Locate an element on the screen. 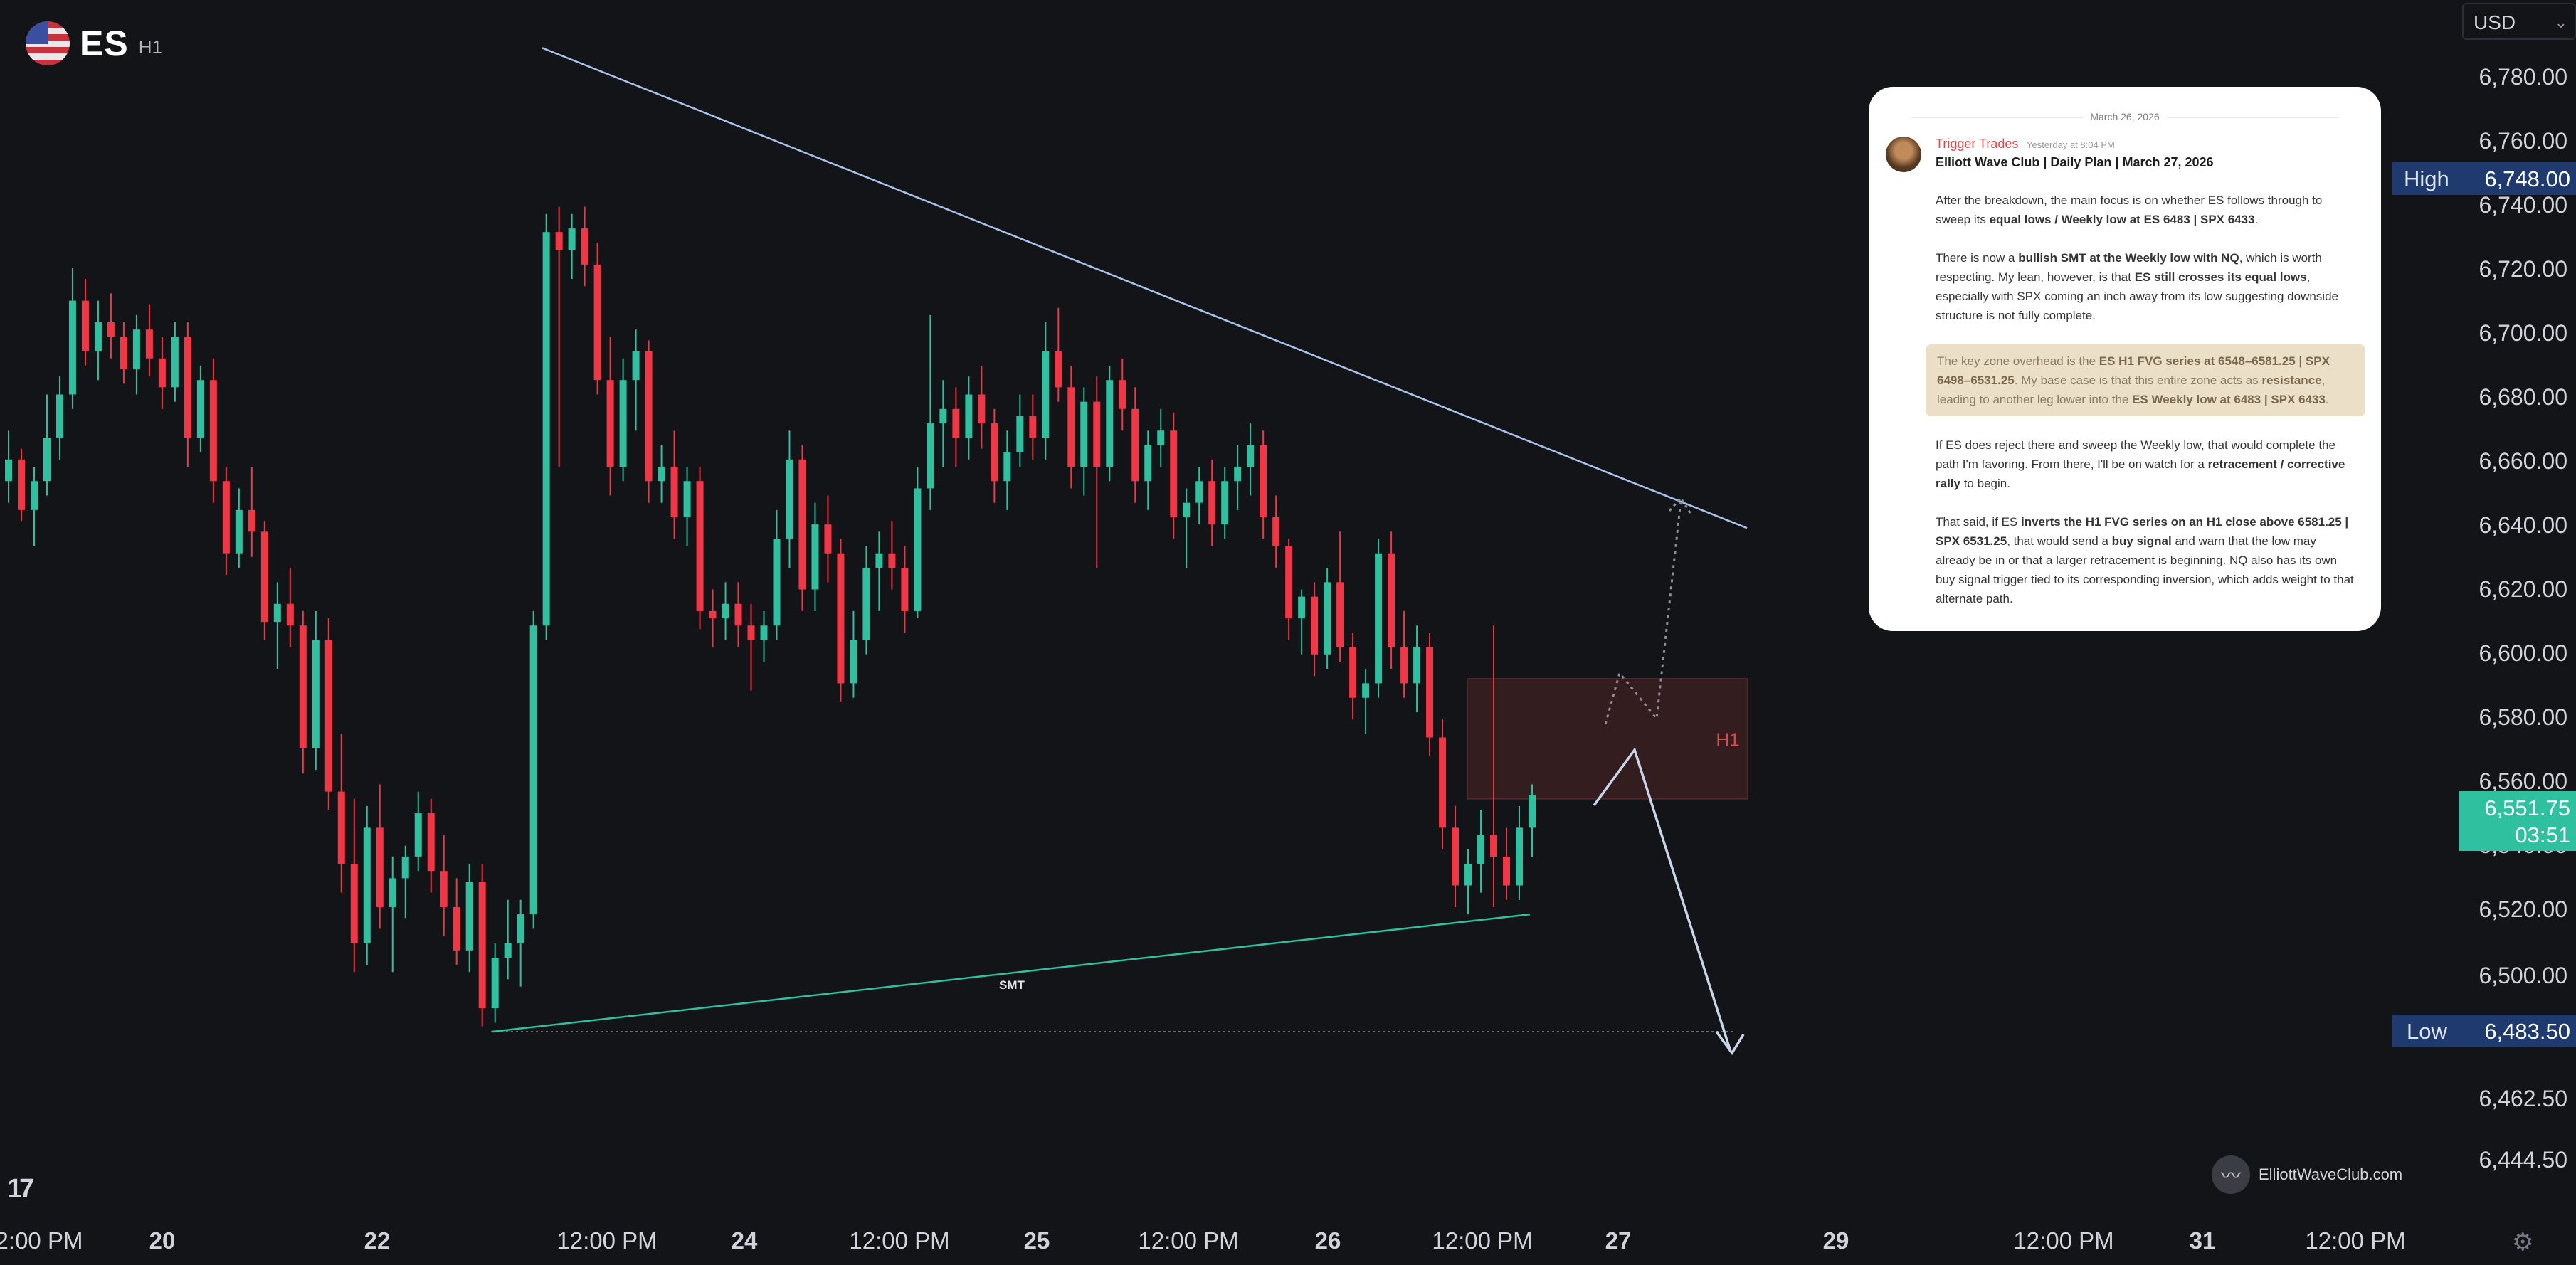  x-tick-label: 25 is located at coordinates (1037, 1240).